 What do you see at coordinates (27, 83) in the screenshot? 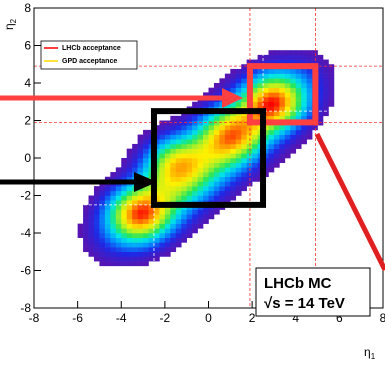
I see `y-tick-label: 4` at bounding box center [27, 83].